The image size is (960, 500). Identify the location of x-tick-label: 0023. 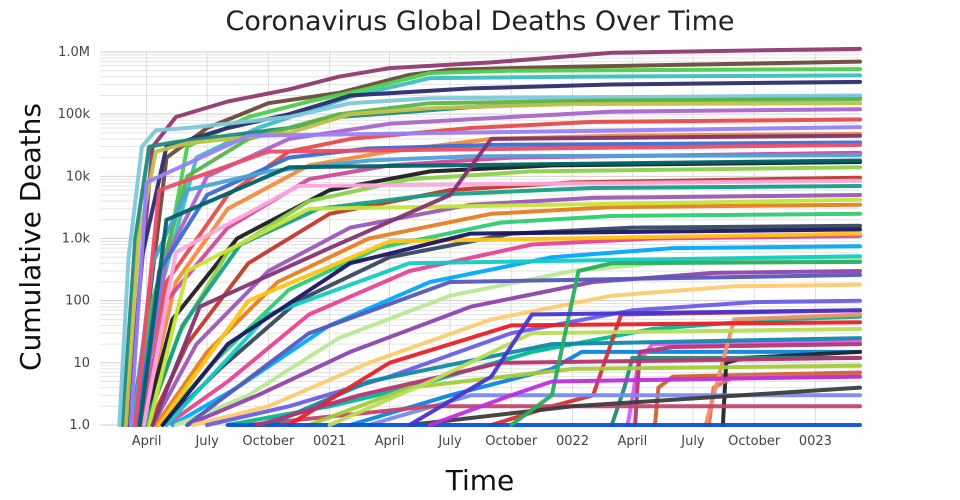
(815, 441).